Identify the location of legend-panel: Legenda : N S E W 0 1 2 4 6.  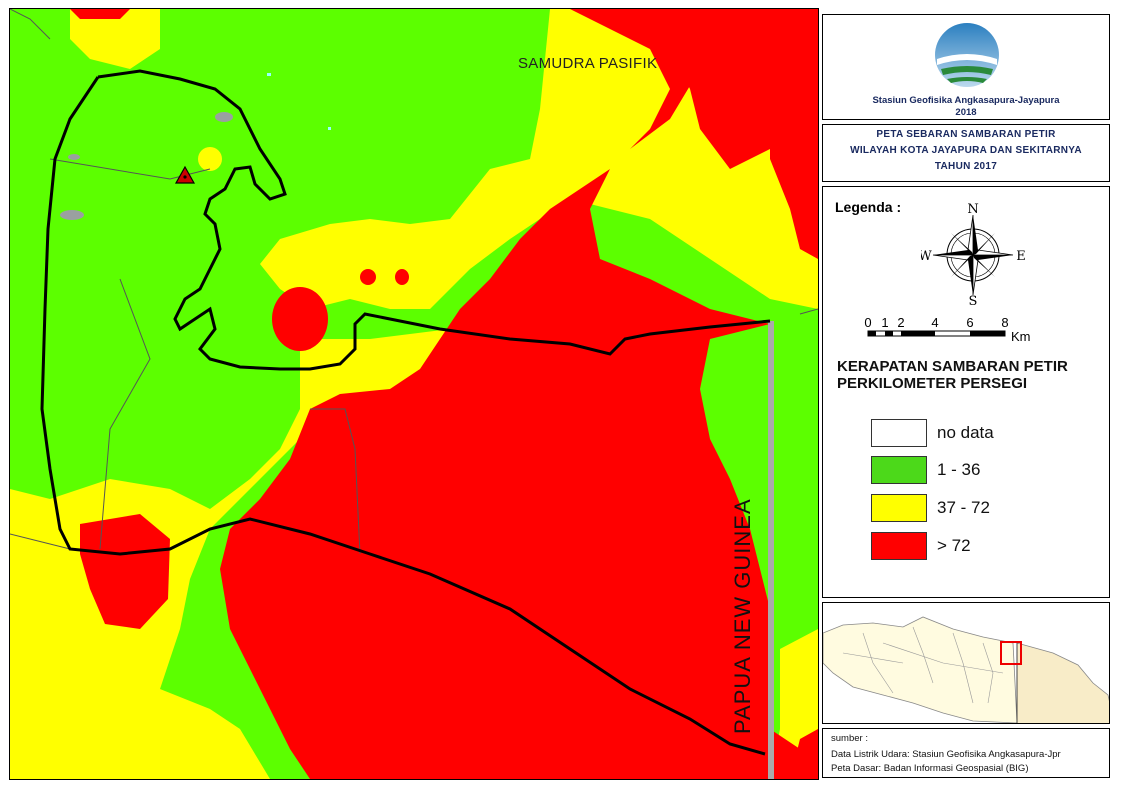
(966, 392).